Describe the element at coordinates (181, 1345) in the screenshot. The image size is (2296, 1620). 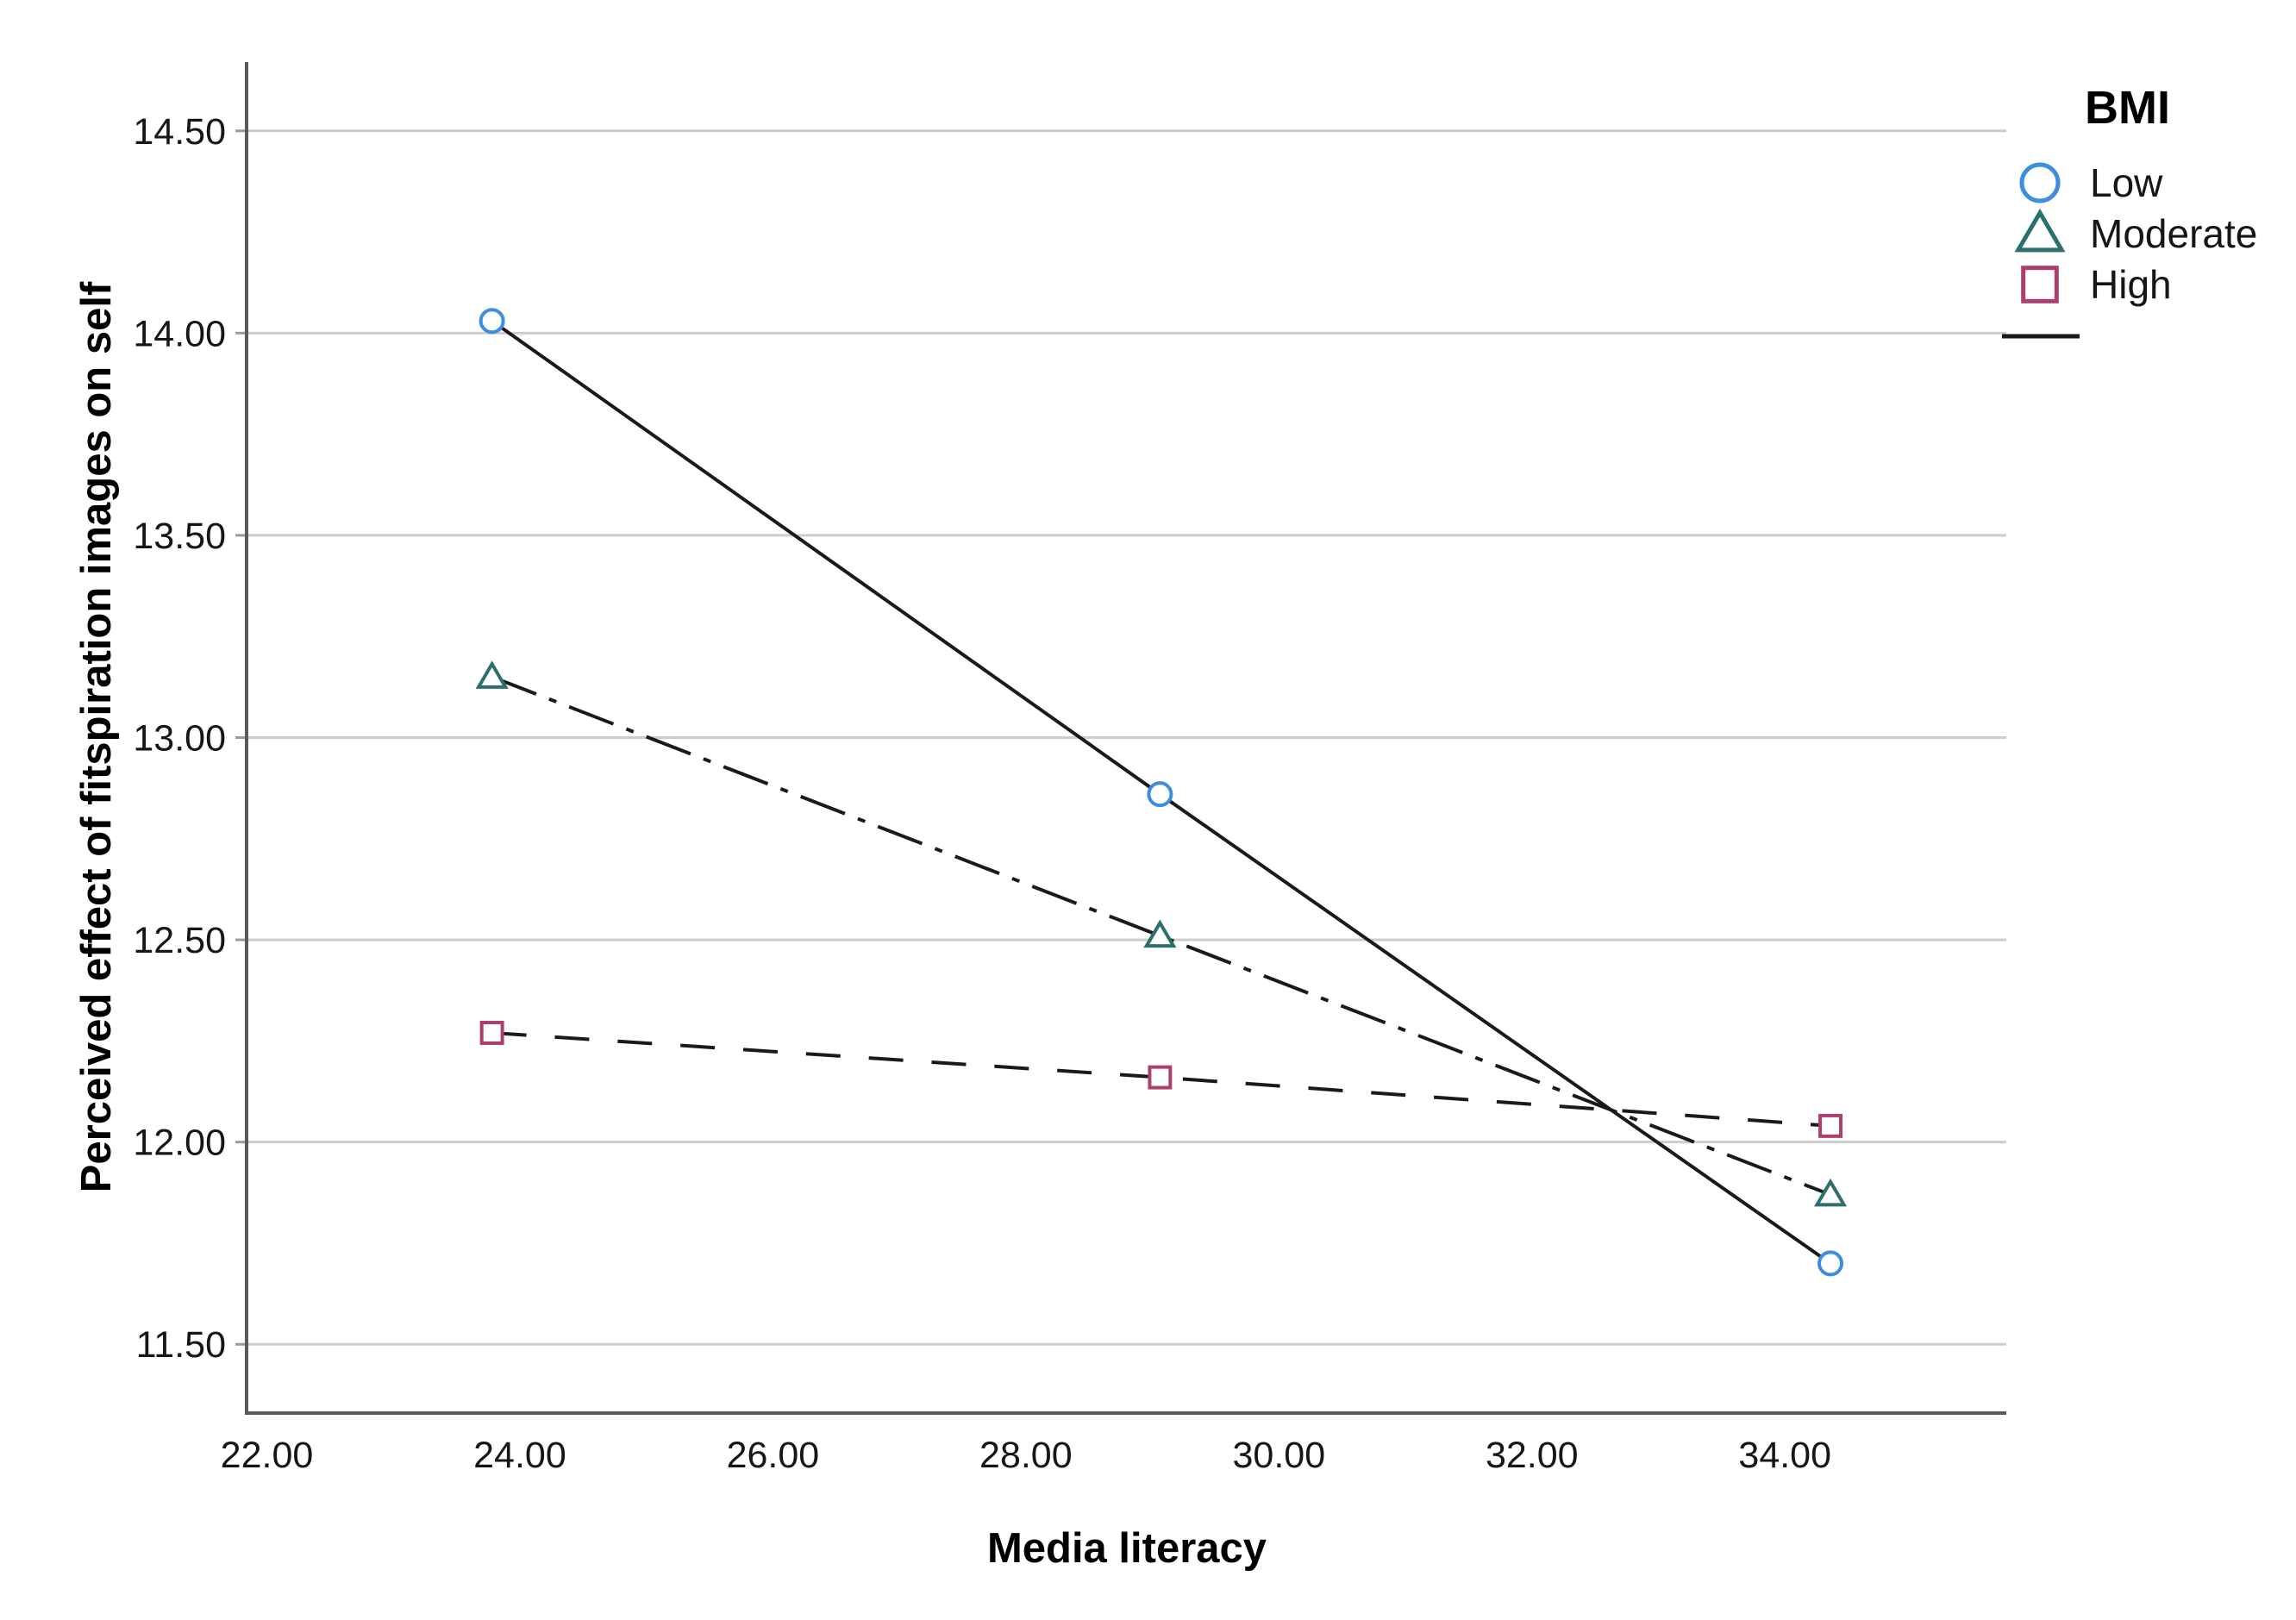
I see `y-tick-label: 11.50` at that location.